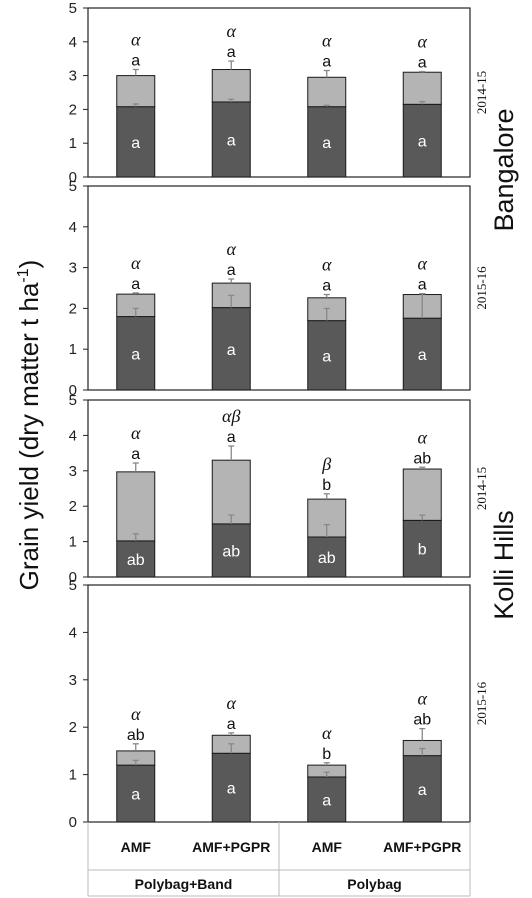  I want to click on total-greek-letter: αβ, so click(231, 416).